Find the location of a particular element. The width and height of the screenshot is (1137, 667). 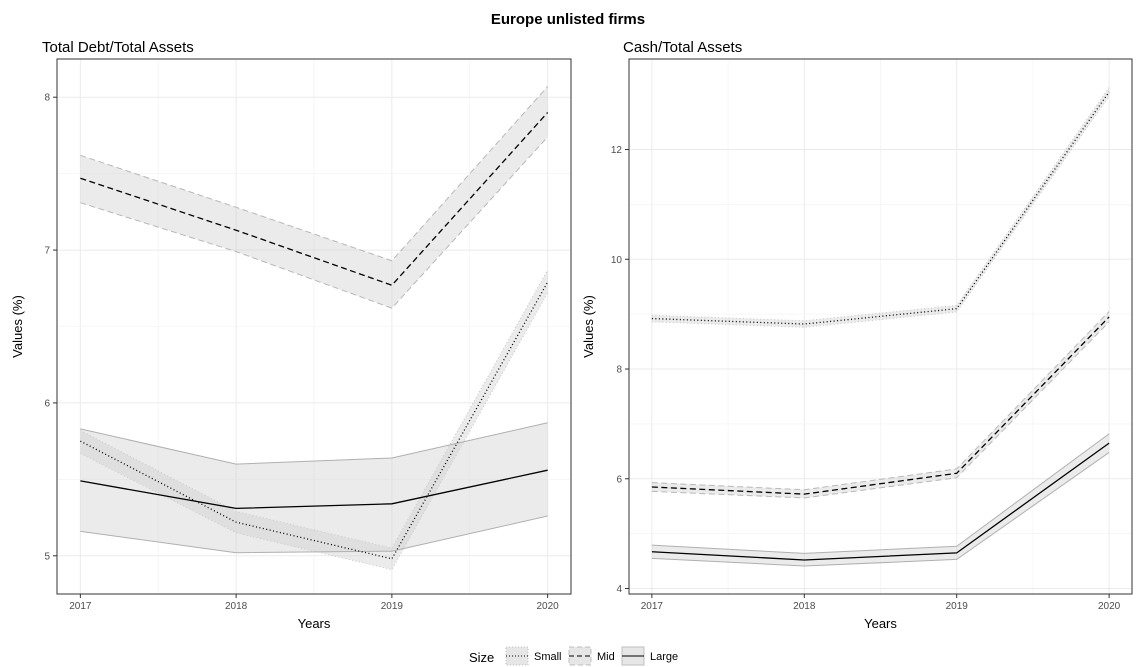

panel-title: Cash/Total Assets is located at coordinates (682, 47).